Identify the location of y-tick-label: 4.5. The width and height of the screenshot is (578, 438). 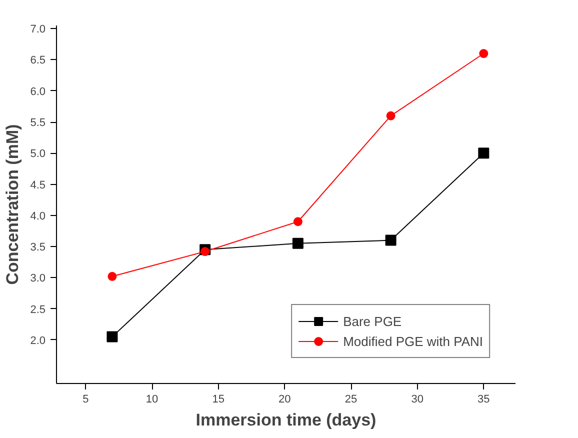
(38, 185).